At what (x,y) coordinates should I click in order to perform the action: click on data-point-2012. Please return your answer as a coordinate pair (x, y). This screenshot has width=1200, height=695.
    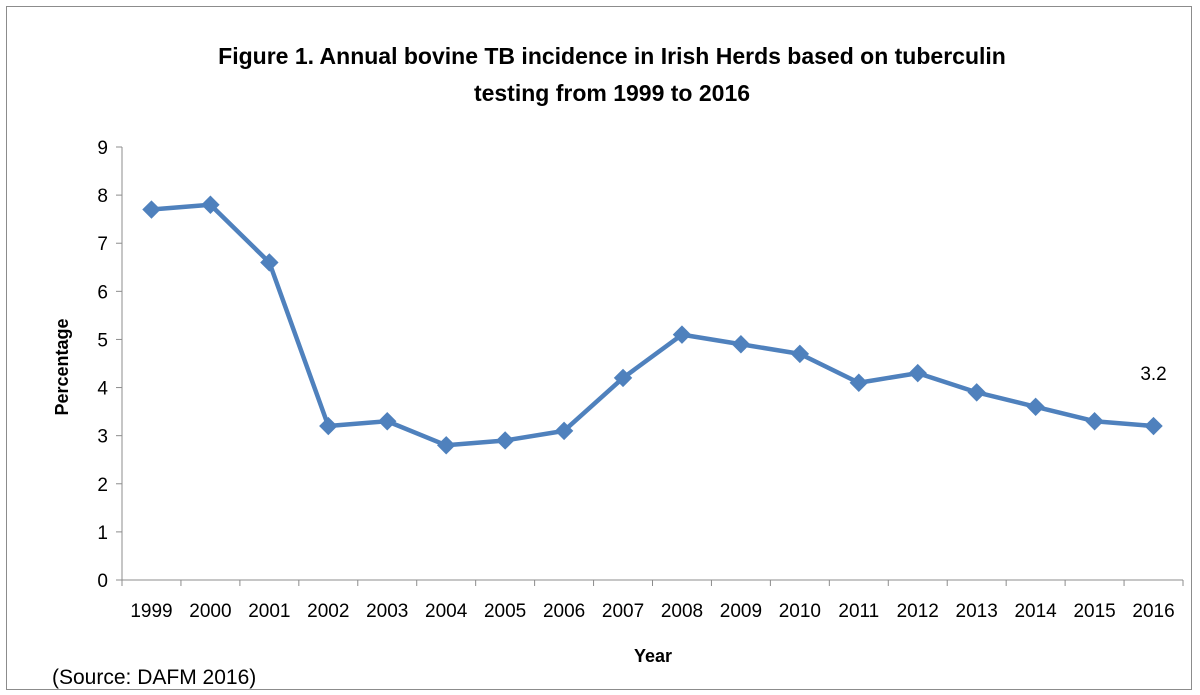
    Looking at the image, I should click on (917, 373).